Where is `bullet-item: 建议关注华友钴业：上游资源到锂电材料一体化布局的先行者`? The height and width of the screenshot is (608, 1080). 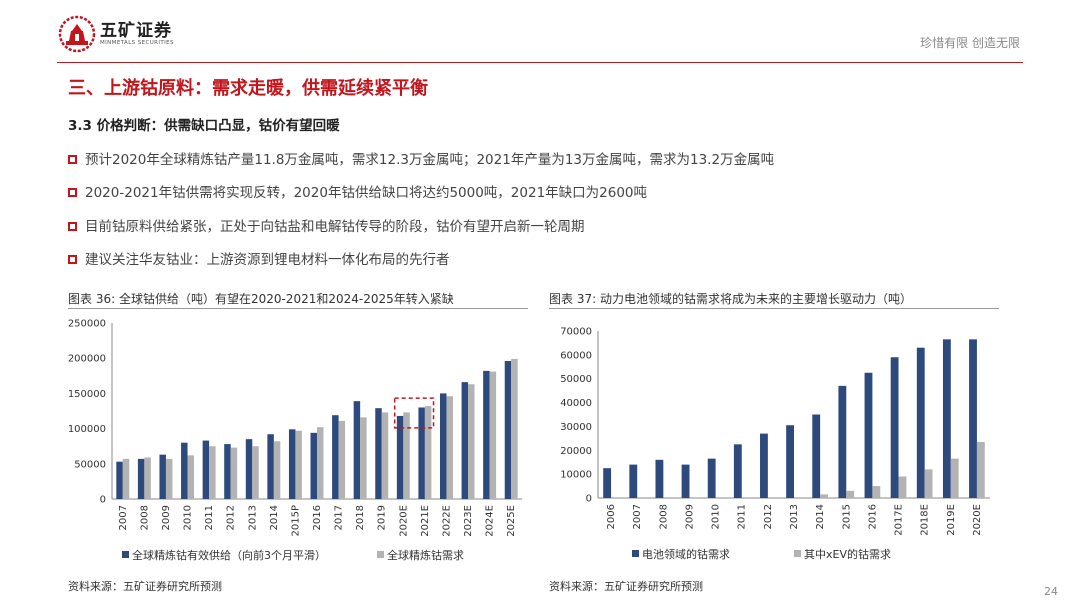
bullet-item: 建议关注华友钴业：上游资源到锂电材料一体化布局的先行者 is located at coordinates (259, 258).